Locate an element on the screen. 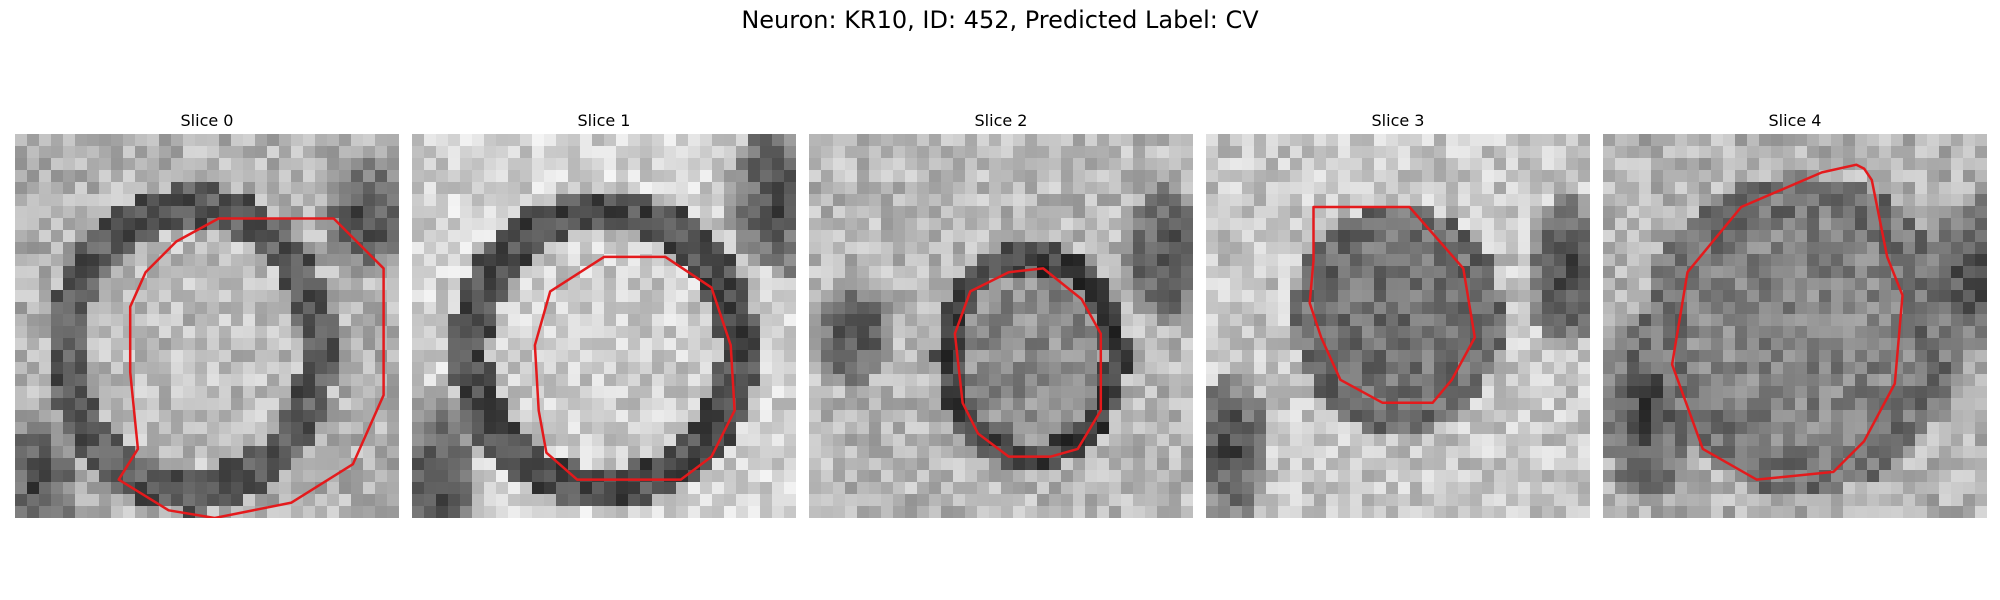 Image resolution: width=2000 pixels, height=600 pixels. slice-panel-2: Slice 2 is located at coordinates (1001, 313).